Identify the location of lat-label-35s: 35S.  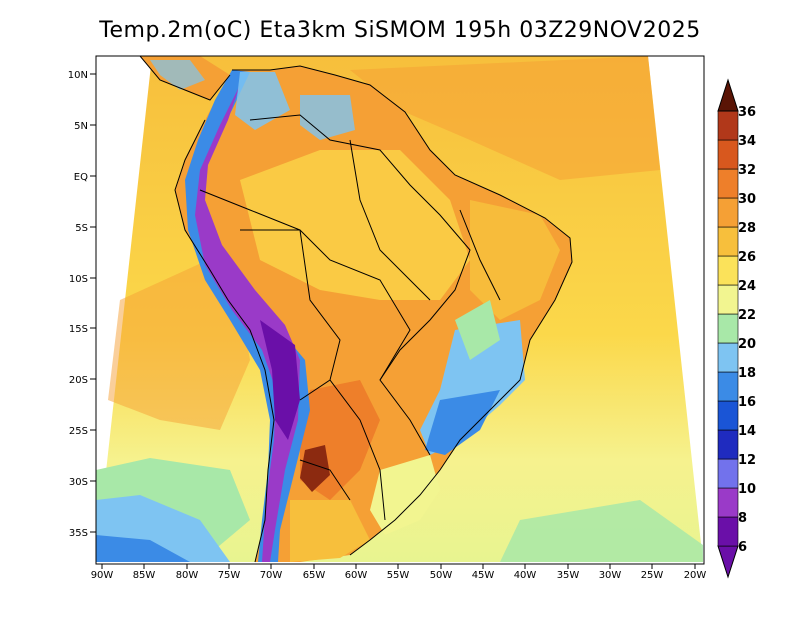
(78, 533).